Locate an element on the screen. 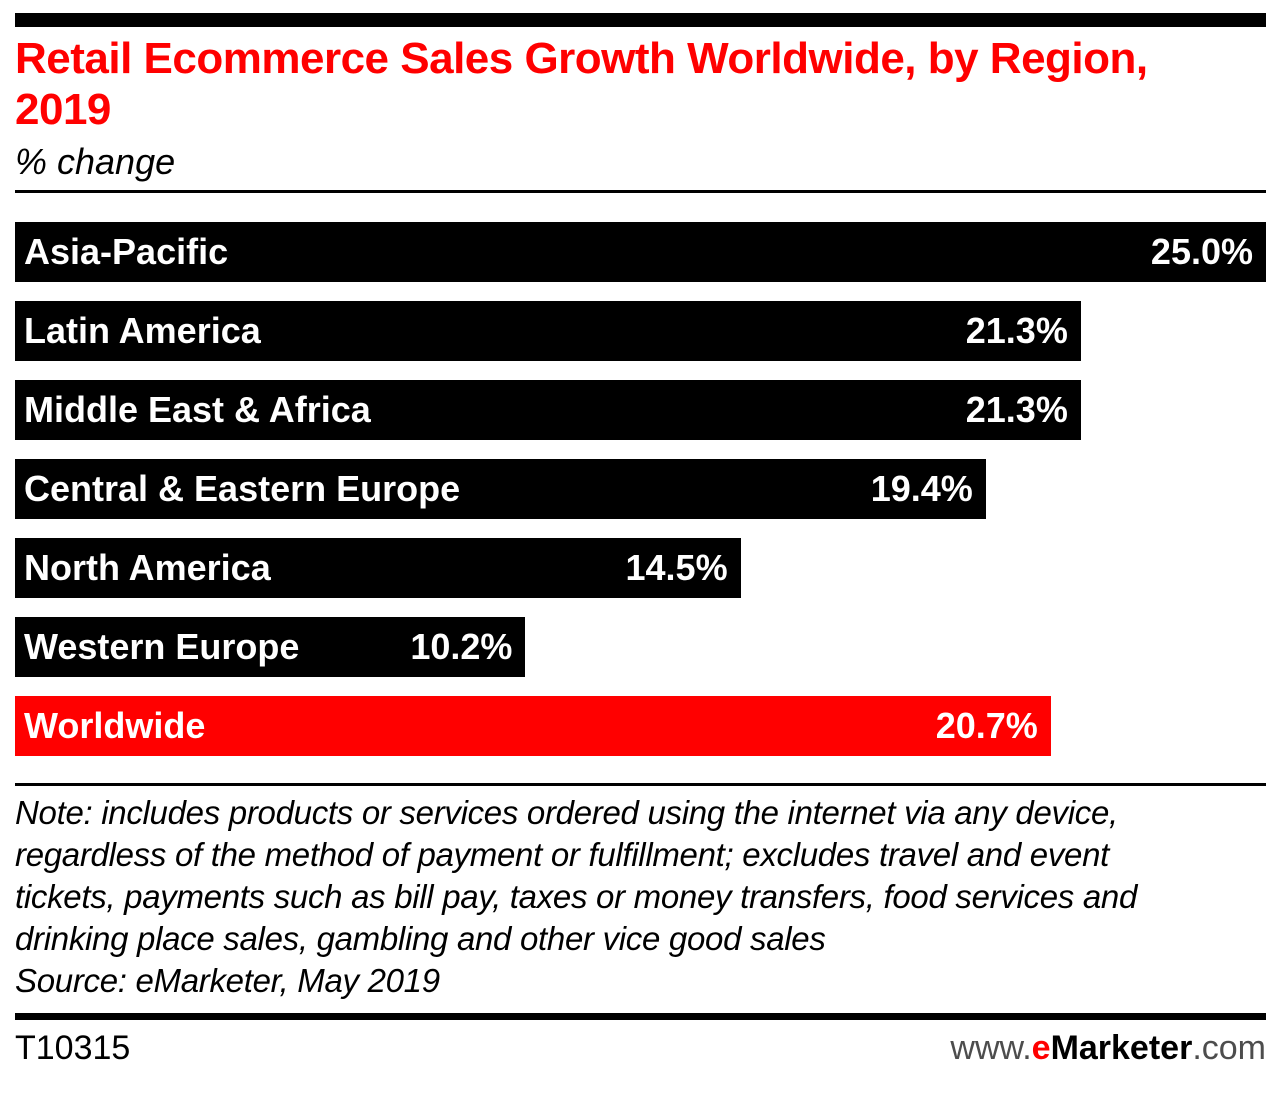  header-divider is located at coordinates (640, 191).